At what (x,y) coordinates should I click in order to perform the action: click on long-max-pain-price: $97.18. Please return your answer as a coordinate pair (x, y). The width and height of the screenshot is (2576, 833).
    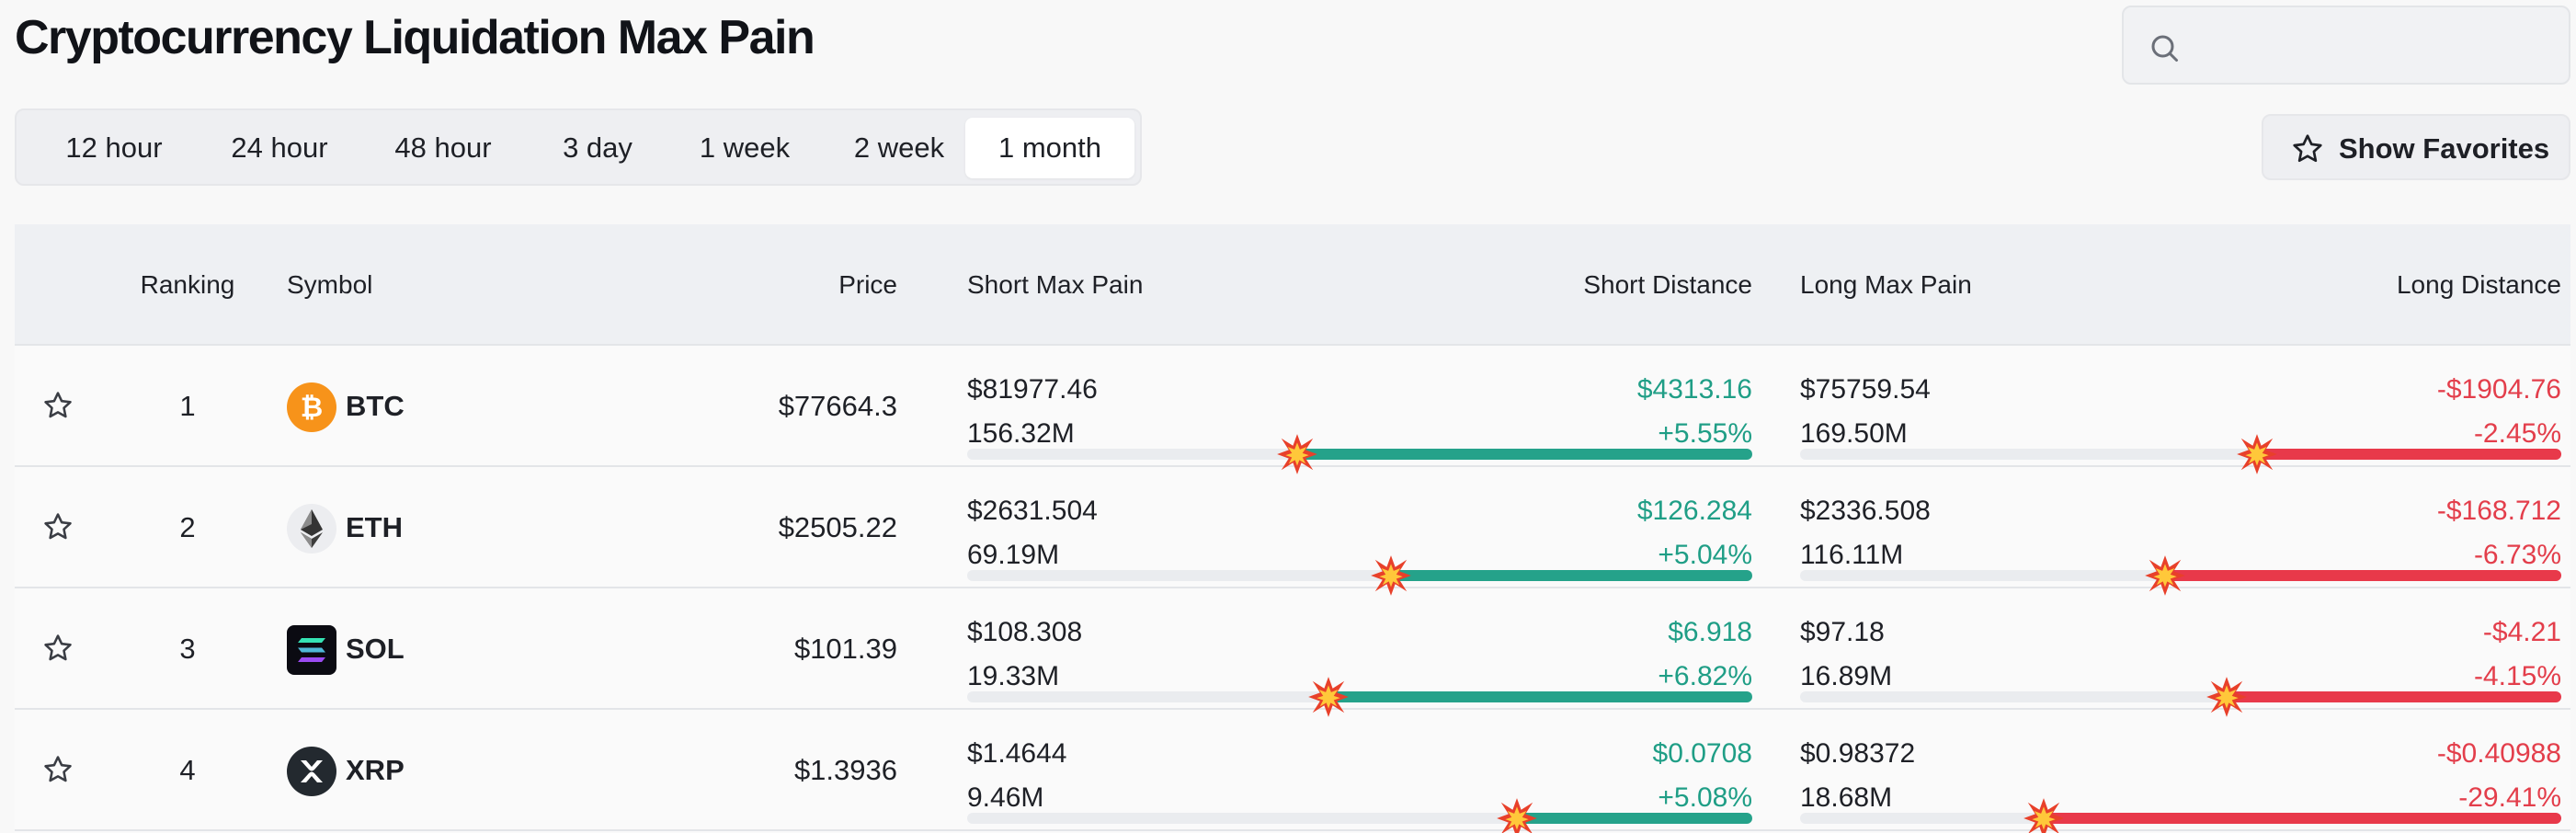
    Looking at the image, I should click on (1842, 632).